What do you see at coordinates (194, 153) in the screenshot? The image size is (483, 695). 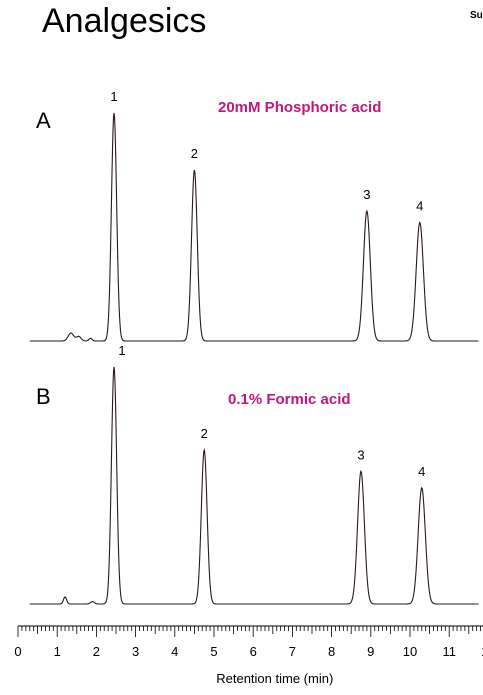 I see `peak-label-A-2: 2` at bounding box center [194, 153].